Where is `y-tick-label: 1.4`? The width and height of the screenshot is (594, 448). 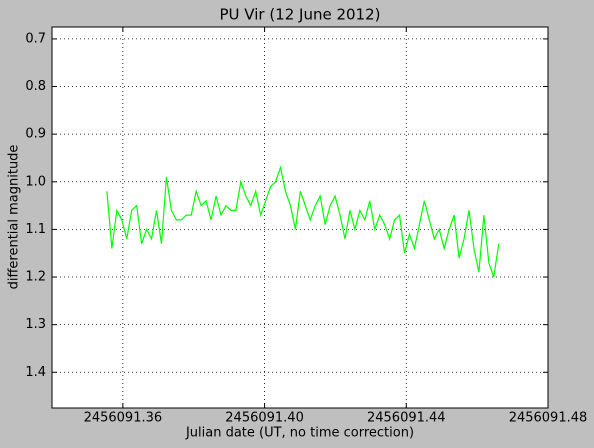 y-tick-label: 1.4 is located at coordinates (35, 372).